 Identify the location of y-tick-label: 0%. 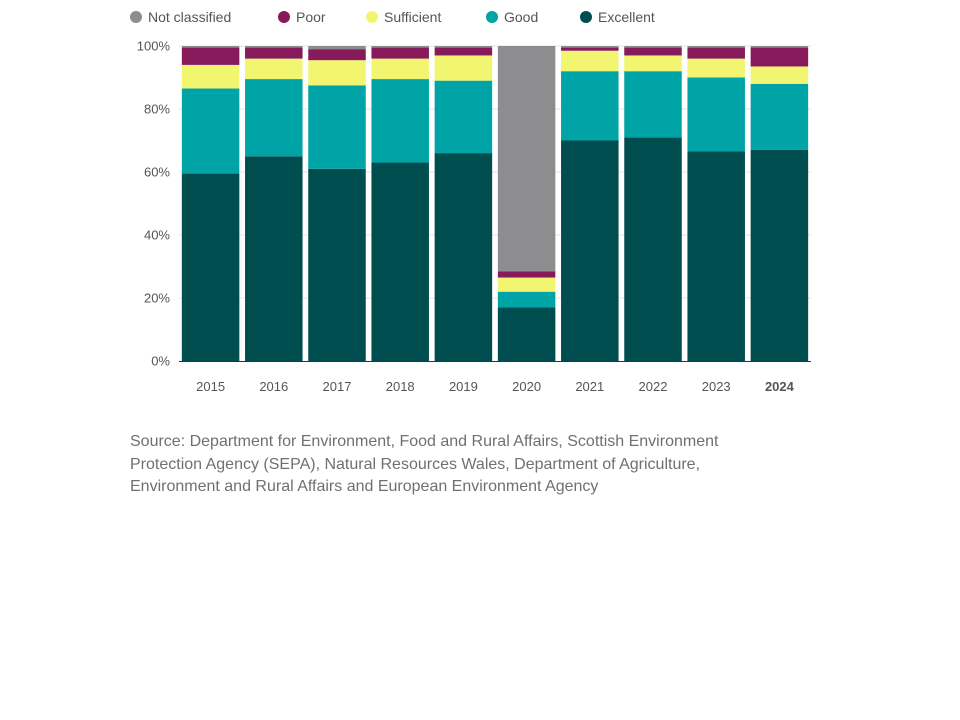
(160, 361).